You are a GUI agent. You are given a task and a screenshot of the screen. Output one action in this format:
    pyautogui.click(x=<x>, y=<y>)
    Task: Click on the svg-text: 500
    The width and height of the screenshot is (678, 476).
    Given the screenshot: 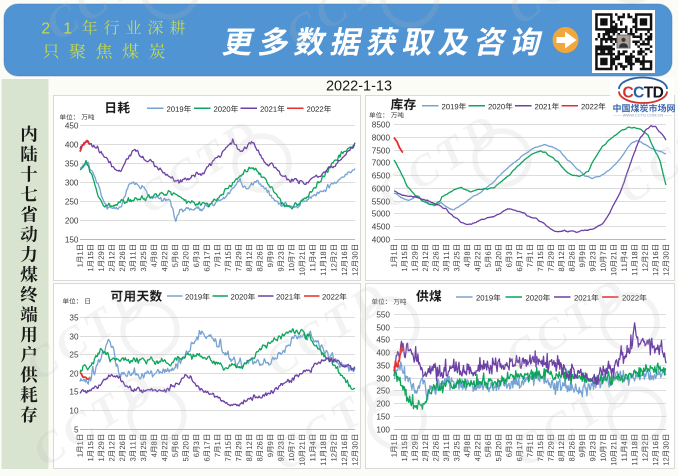 What is the action you would take?
    pyautogui.click(x=383, y=328)
    